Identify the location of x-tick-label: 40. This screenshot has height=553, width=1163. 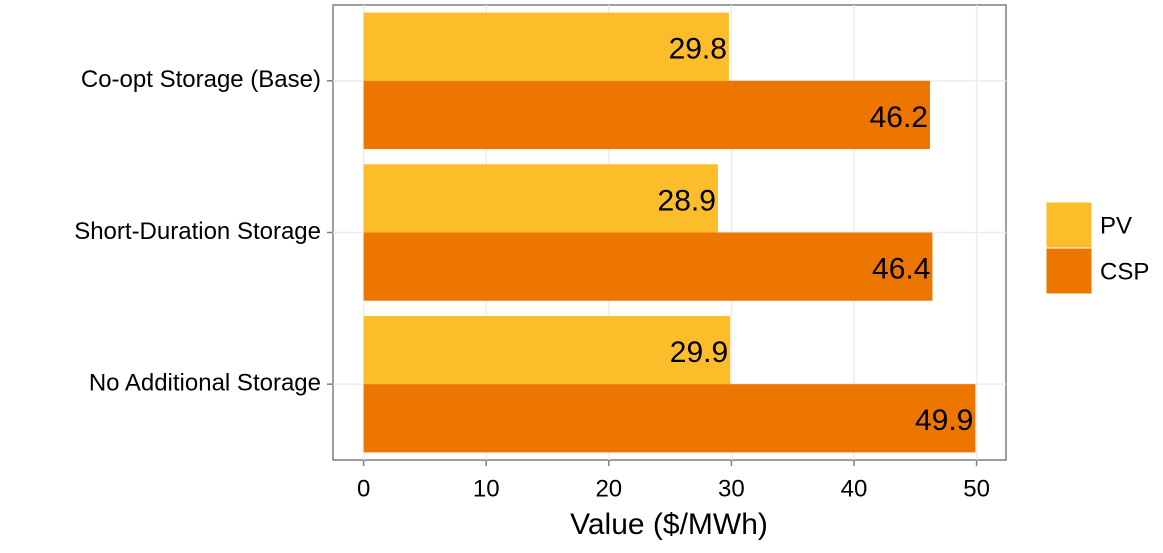
(854, 488).